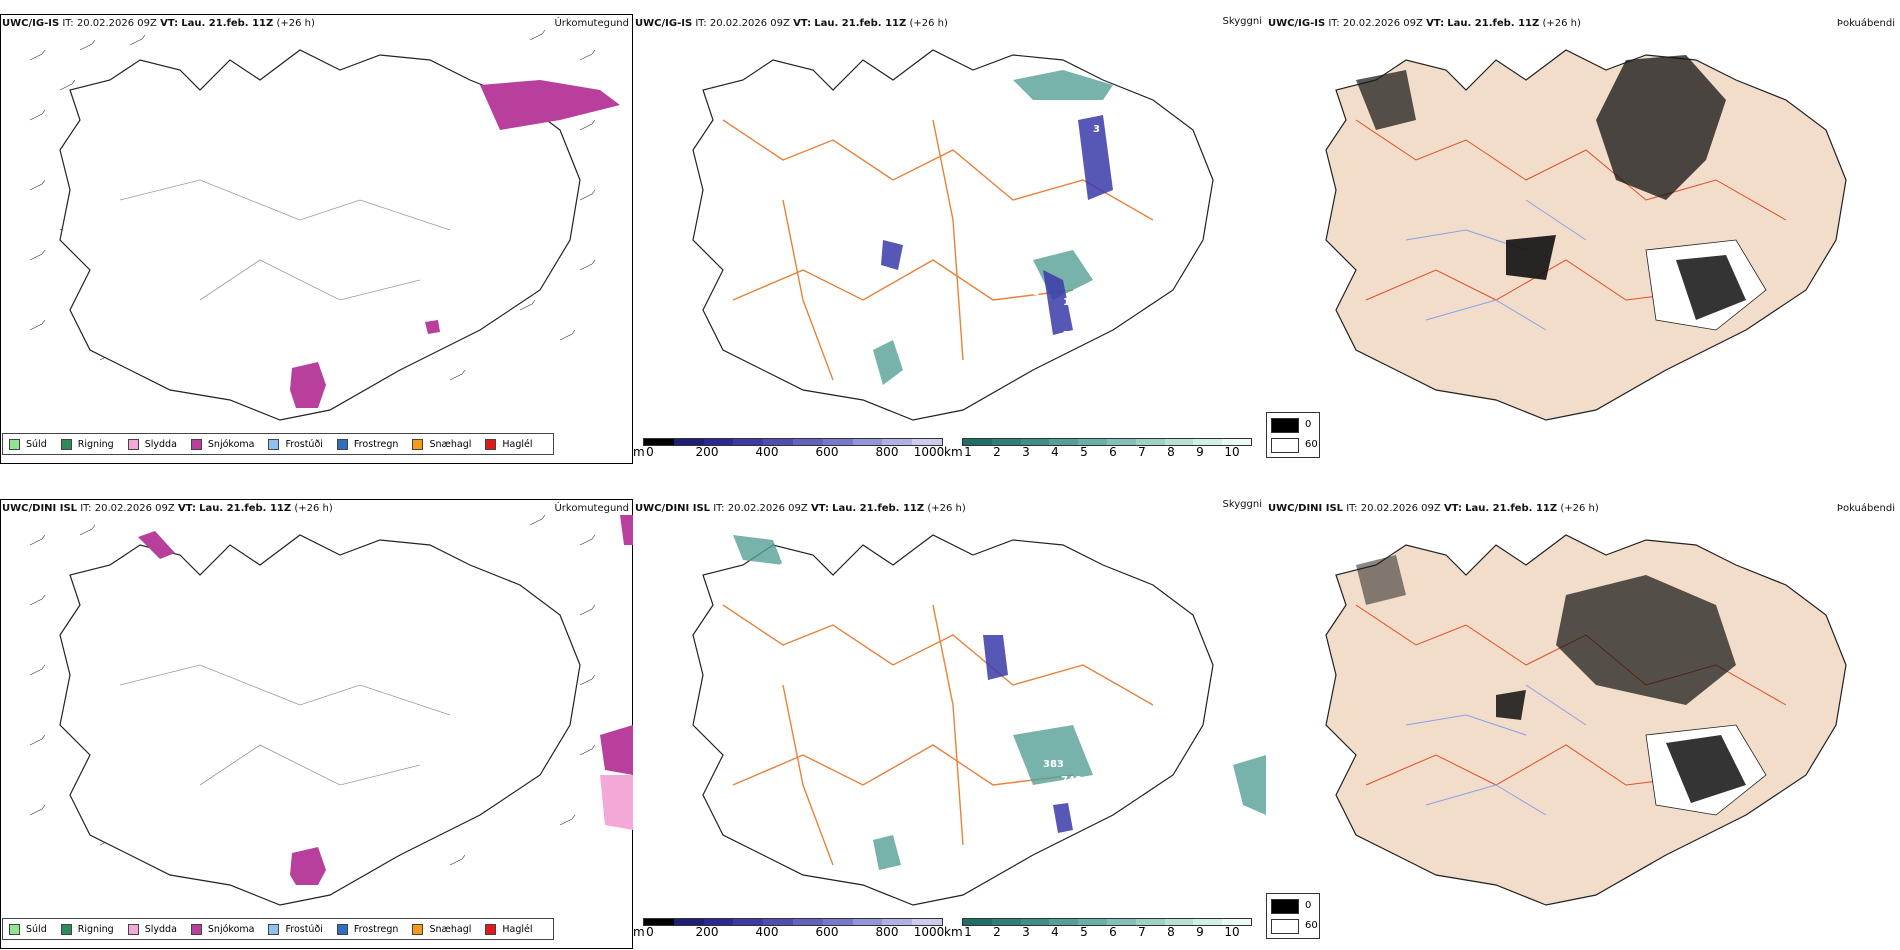 The height and width of the screenshot is (950, 1900). Describe the element at coordinates (28, 929) in the screenshot. I see `legend-item: Súld` at that location.